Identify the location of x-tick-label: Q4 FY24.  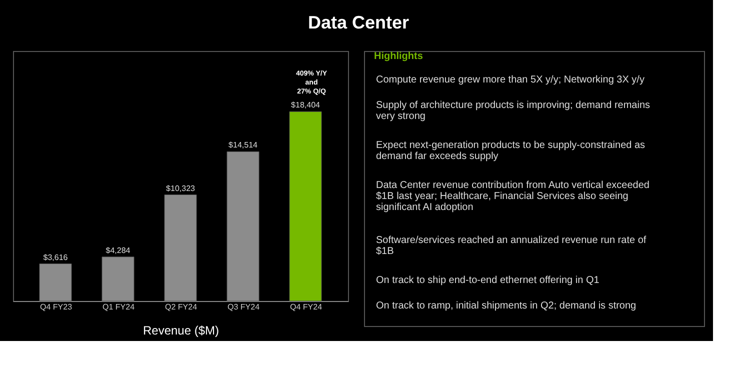
(306, 307).